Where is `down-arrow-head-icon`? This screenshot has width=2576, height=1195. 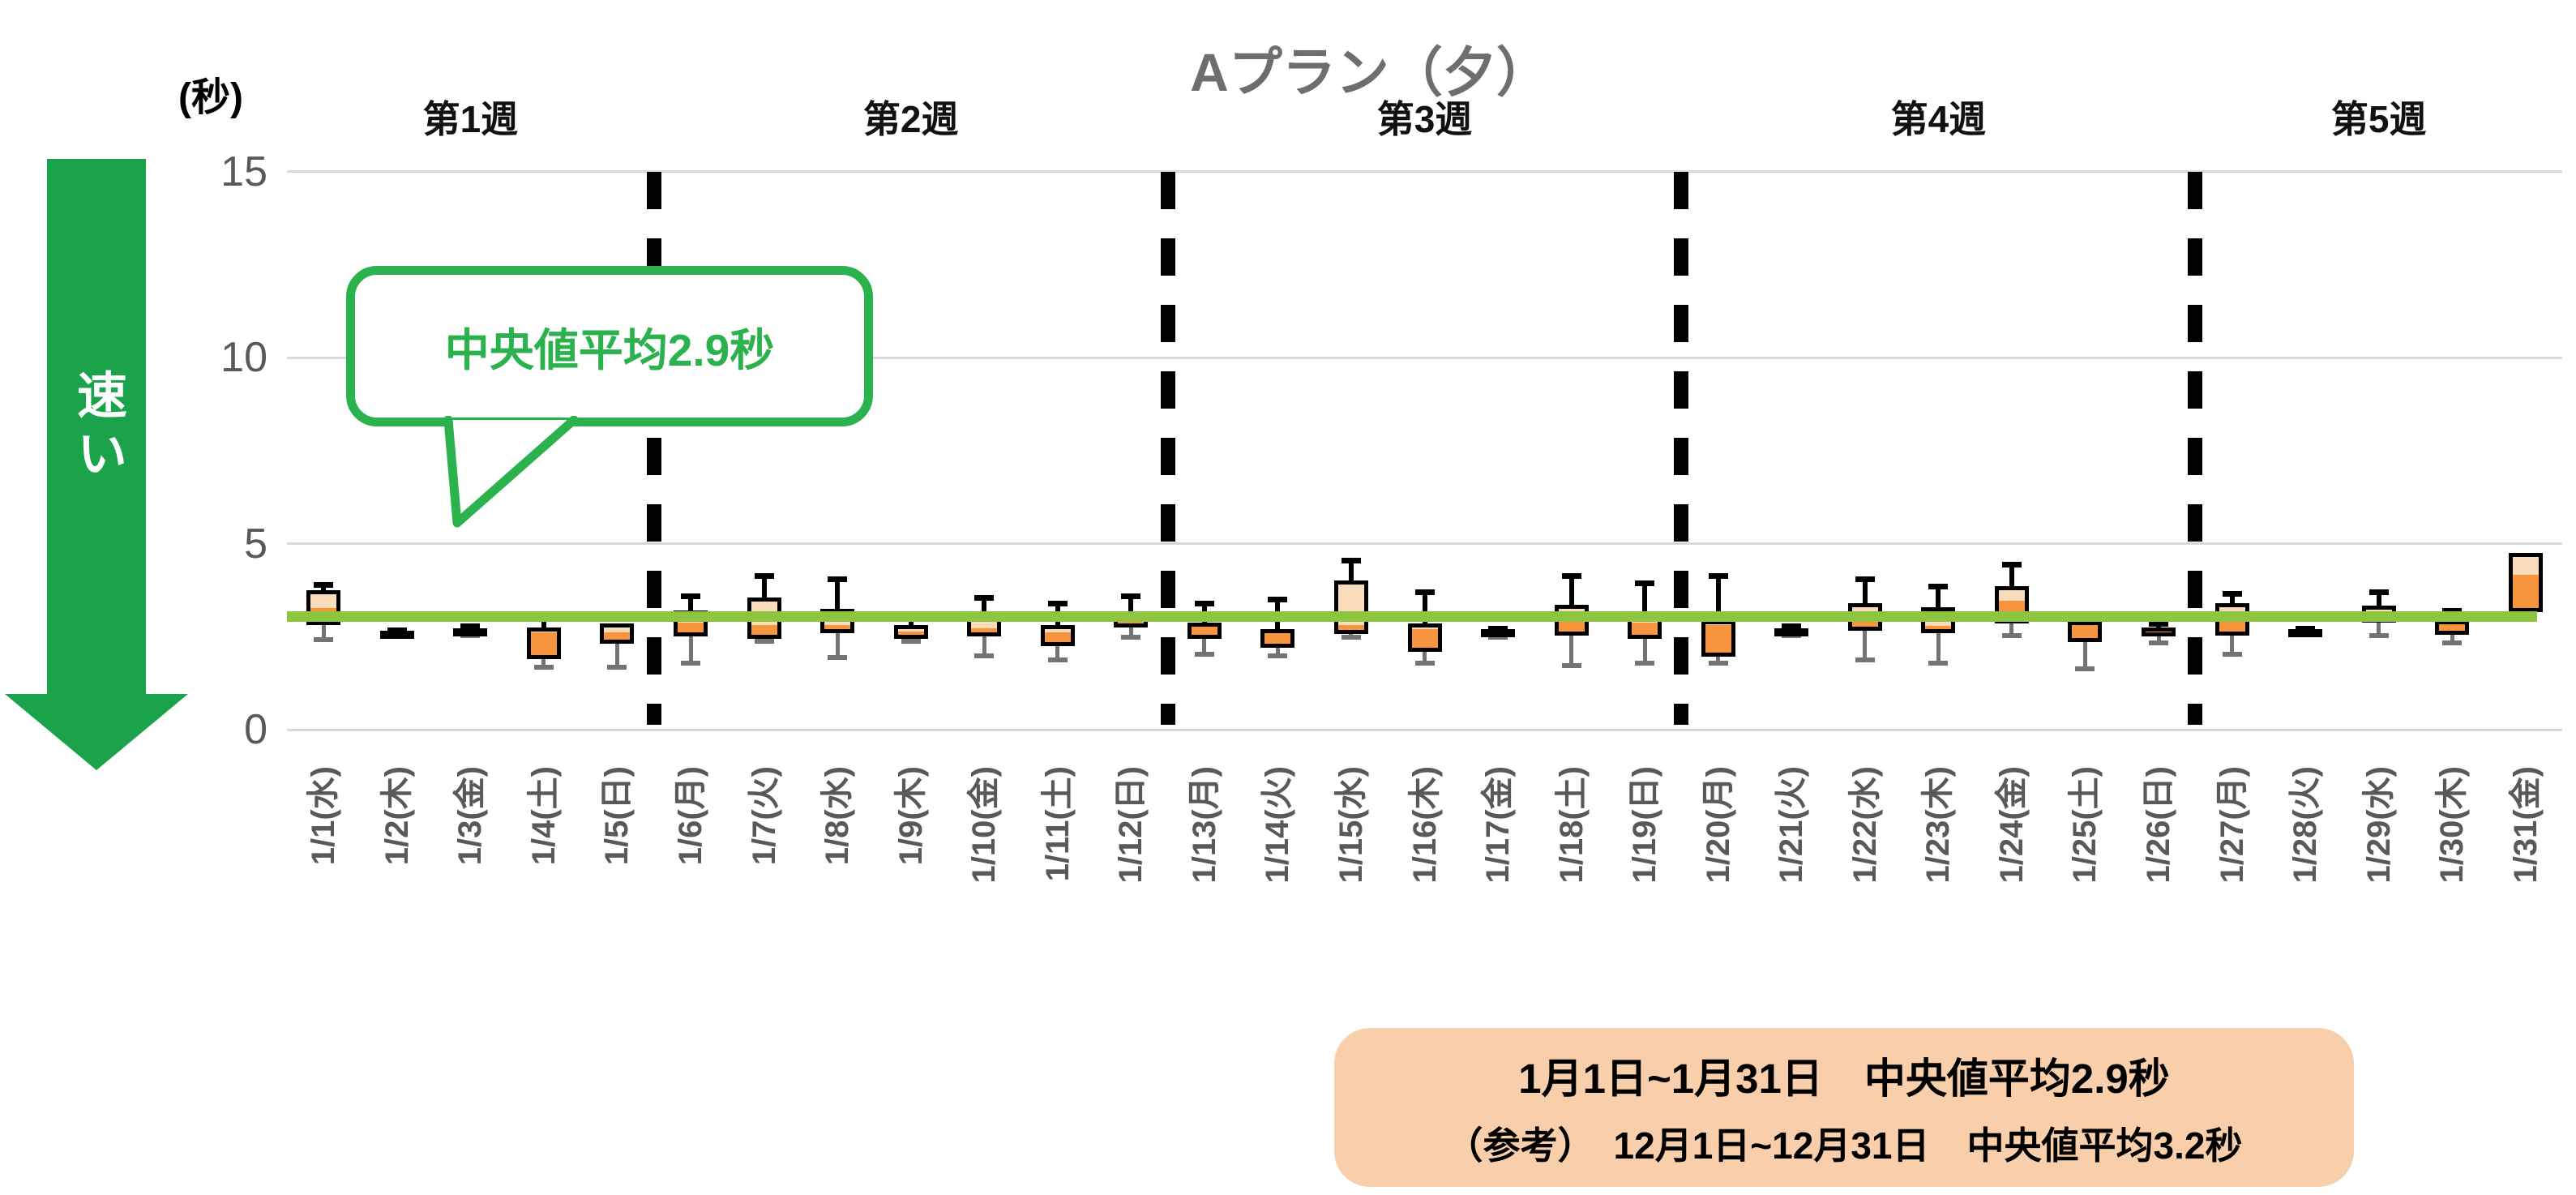
down-arrow-head-icon is located at coordinates (96, 732).